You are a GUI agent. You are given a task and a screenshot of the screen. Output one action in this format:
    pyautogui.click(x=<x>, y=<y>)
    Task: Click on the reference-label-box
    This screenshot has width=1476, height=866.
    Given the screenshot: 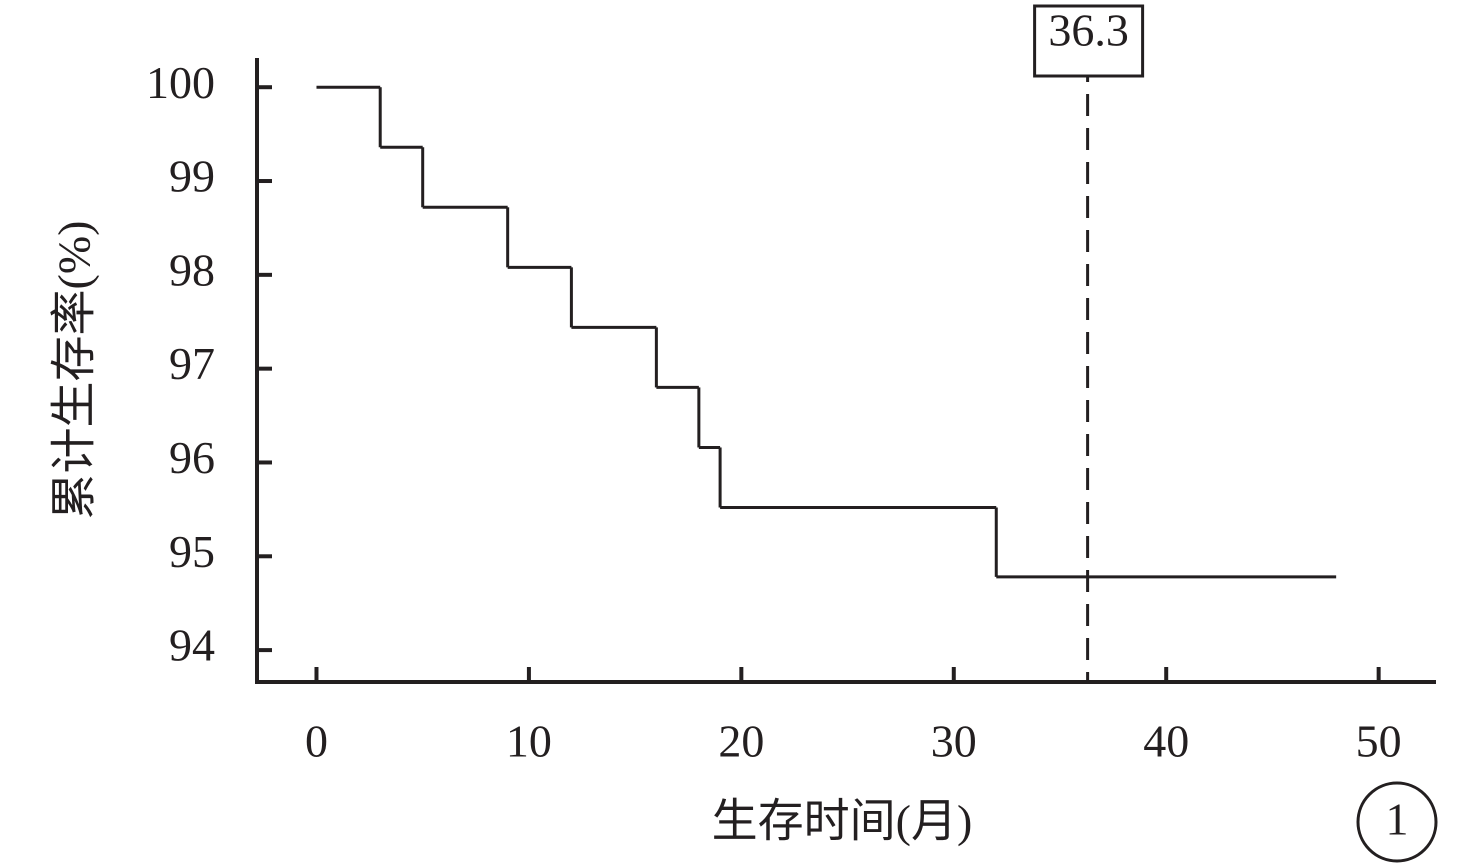 What is the action you would take?
    pyautogui.click(x=1089, y=41)
    